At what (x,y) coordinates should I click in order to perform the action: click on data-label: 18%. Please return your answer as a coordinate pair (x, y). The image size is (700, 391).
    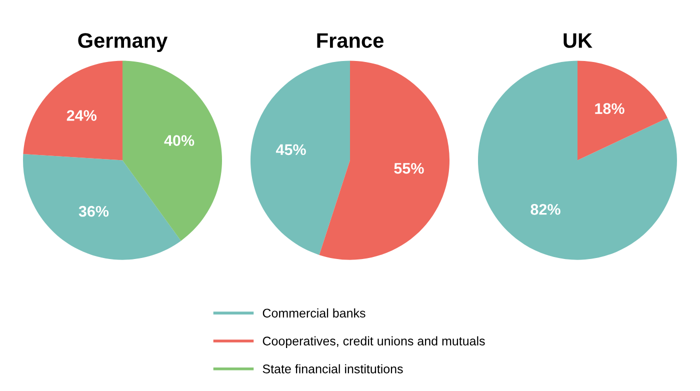
    Looking at the image, I should click on (609, 108).